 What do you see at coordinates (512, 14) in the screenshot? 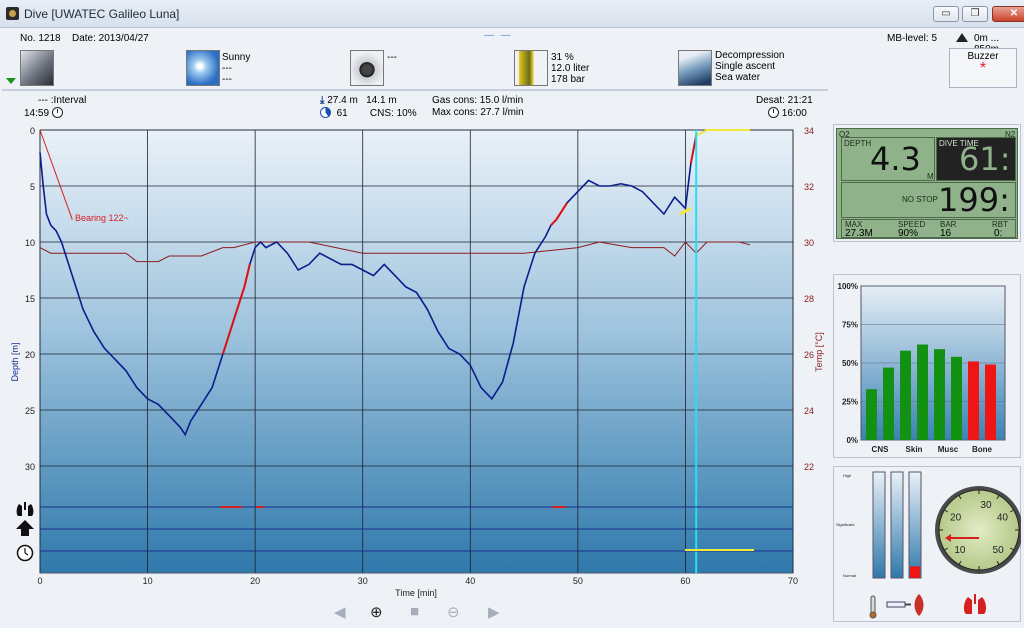
I see `title-bar` at bounding box center [512, 14].